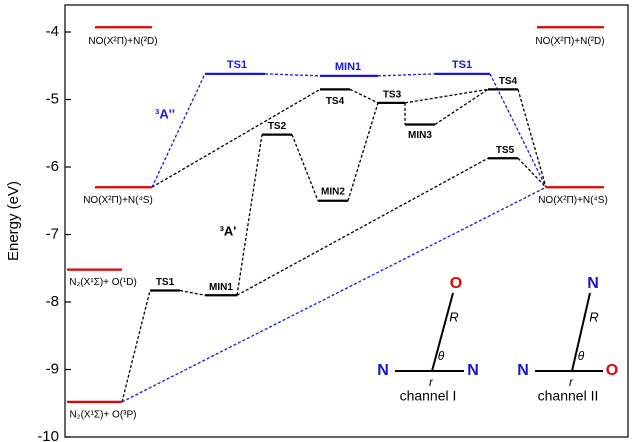 This screenshot has width=633, height=442. What do you see at coordinates (228, 230) in the screenshot?
I see `surface-label: ³A'` at bounding box center [228, 230].